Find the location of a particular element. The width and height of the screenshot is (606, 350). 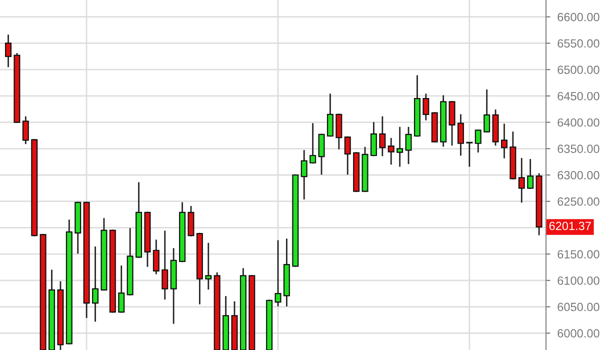

y-tick-label: 6400.00 is located at coordinates (579, 122).